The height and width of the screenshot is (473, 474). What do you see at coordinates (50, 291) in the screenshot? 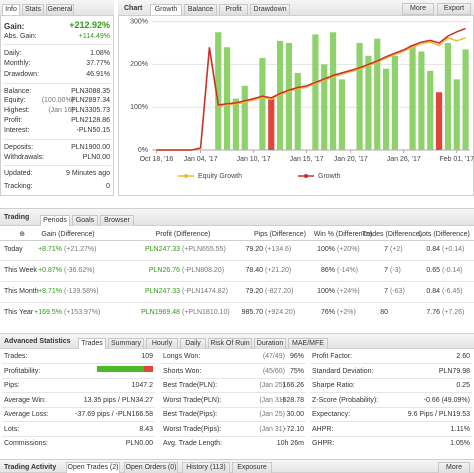
I see `cell-value: +8.71%` at bounding box center [50, 291].